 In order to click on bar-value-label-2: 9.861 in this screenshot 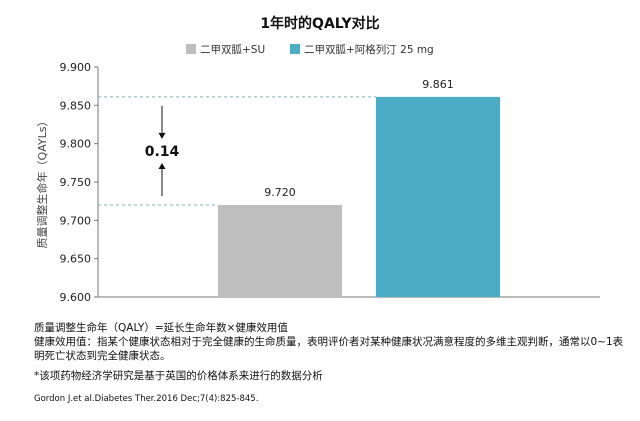, I will do `click(438, 84)`.